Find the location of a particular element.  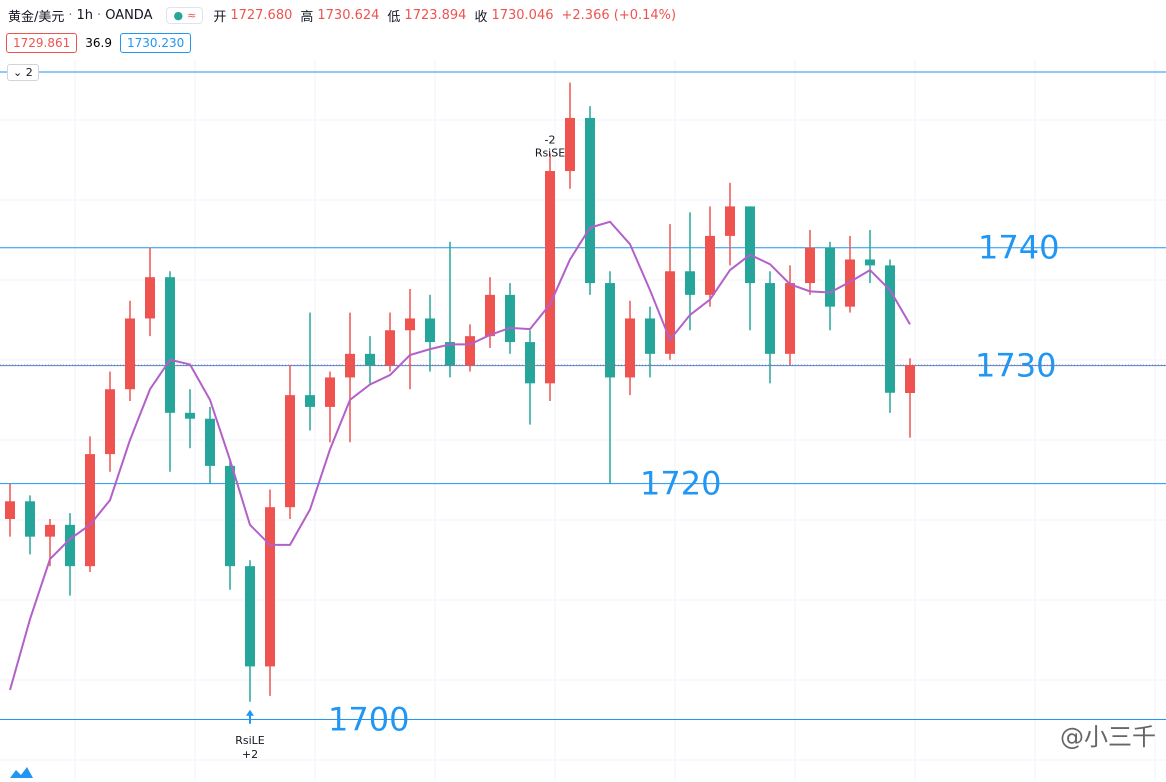

signal-label: RsiLE is located at coordinates (250, 740).